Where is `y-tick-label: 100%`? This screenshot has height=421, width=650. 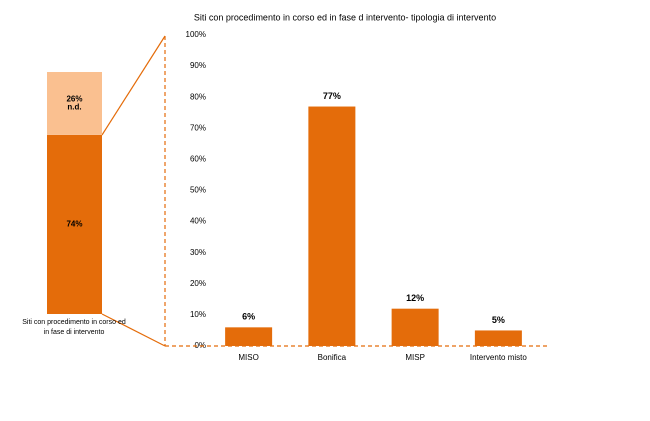 y-tick-label: 100% is located at coordinates (196, 34).